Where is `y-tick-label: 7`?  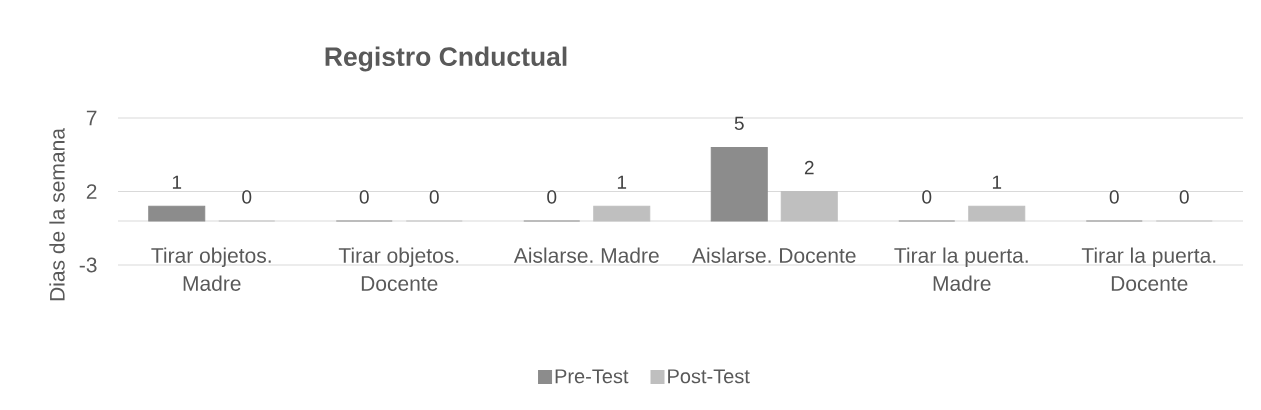
y-tick-label: 7 is located at coordinates (91, 118).